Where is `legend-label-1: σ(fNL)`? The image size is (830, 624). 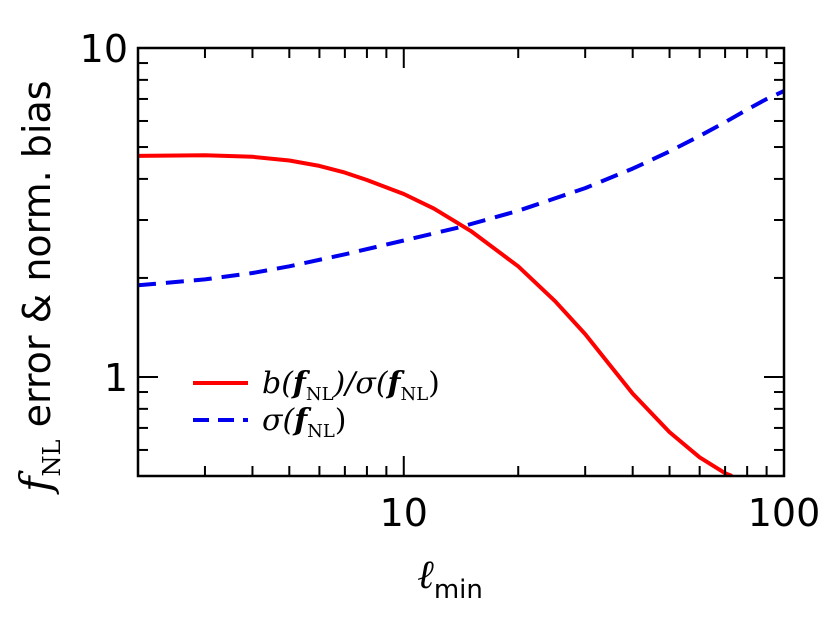 legend-label-1: σ(fNL) is located at coordinates (304, 422).